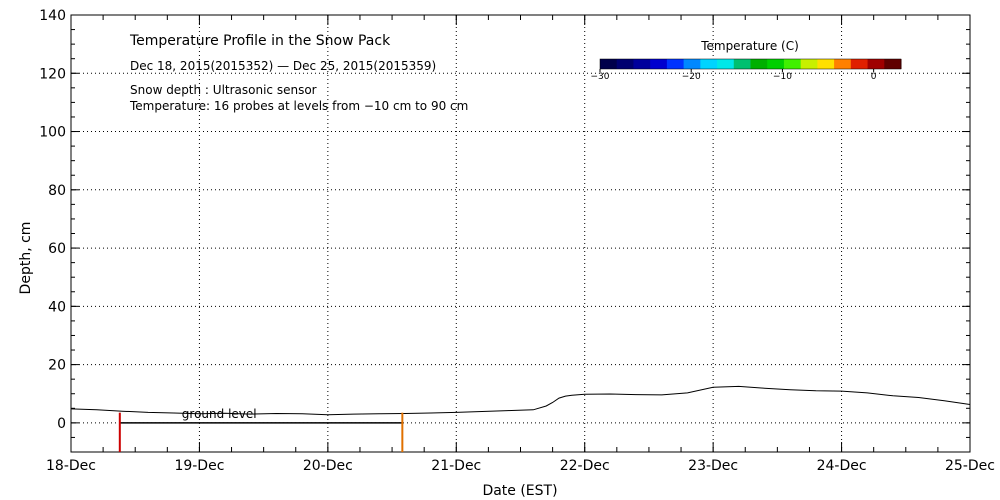 The height and width of the screenshot is (500, 1000). Describe the element at coordinates (52, 16) in the screenshot. I see `y-tick-label: 140` at that location.